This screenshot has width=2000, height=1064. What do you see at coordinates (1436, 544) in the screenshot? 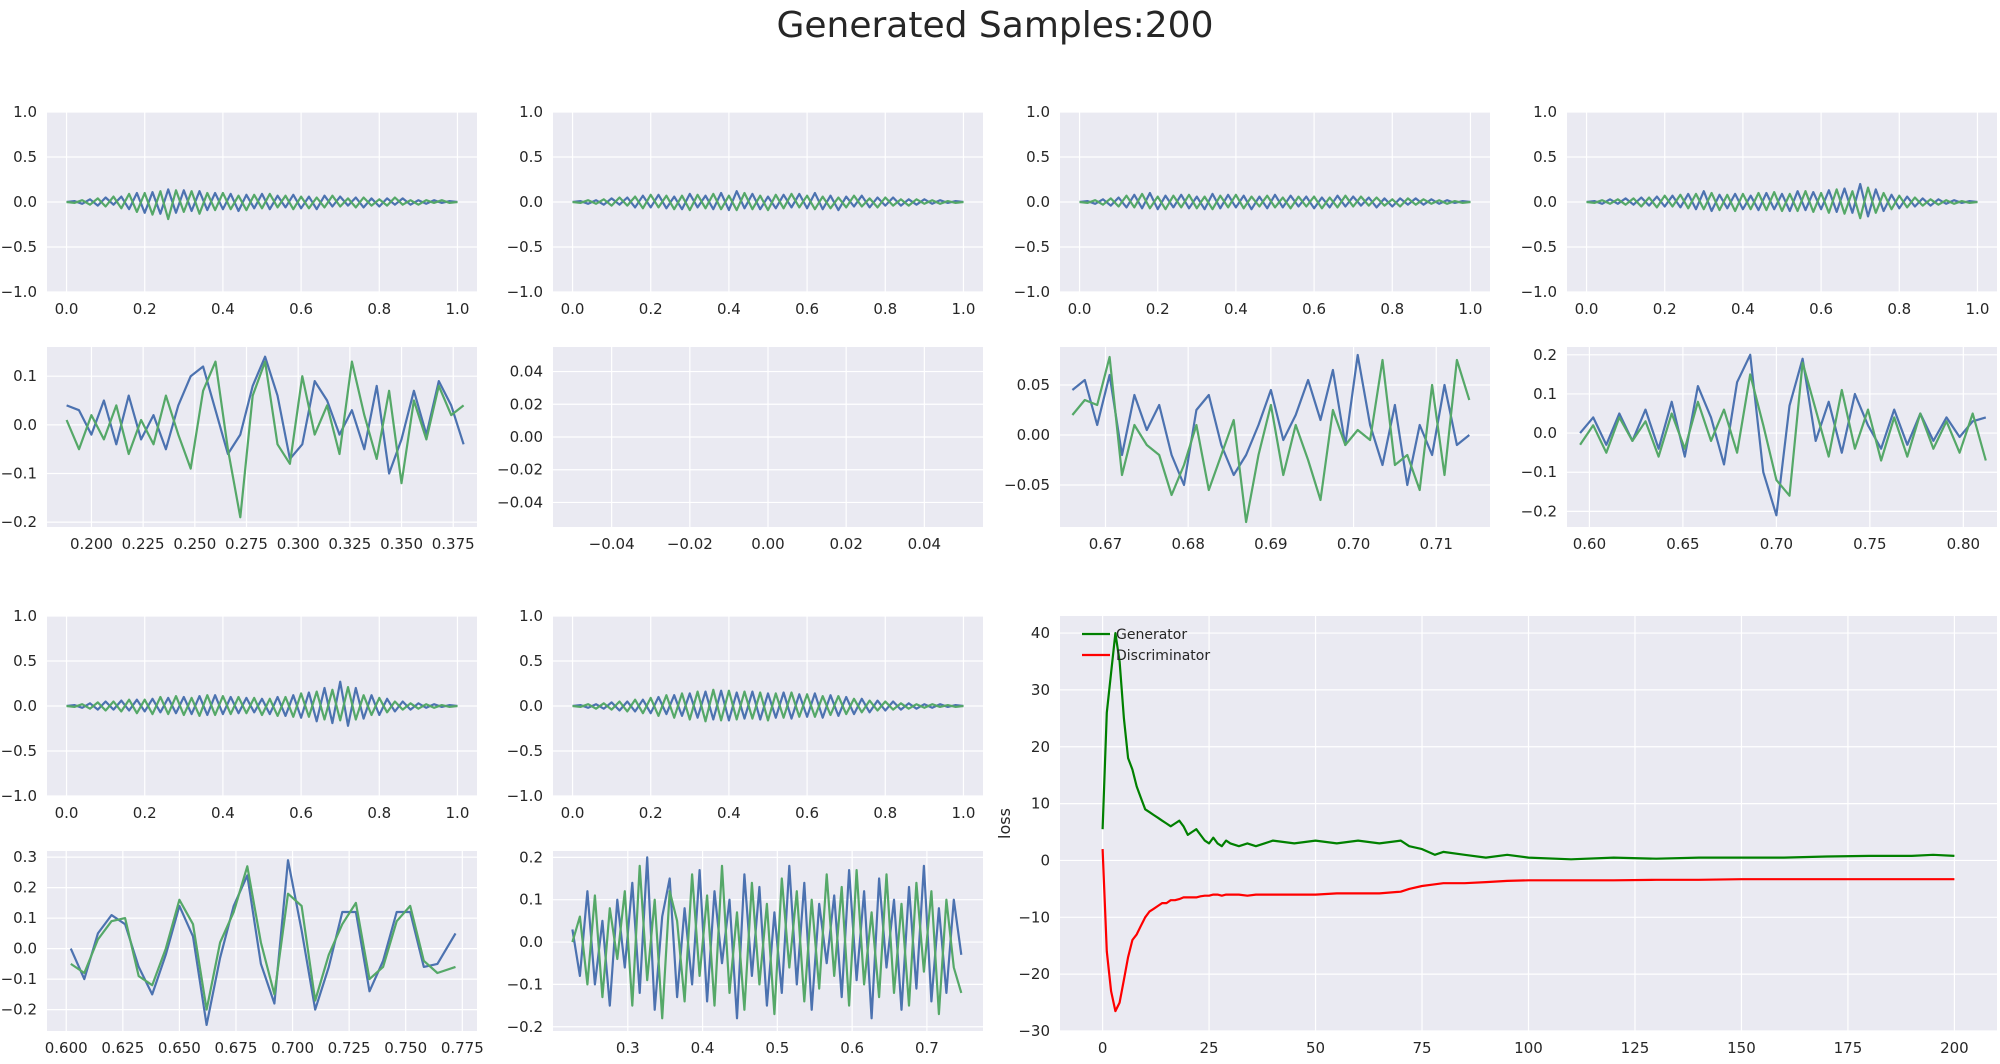
I see `x-tick-label: 0.71` at bounding box center [1436, 544].